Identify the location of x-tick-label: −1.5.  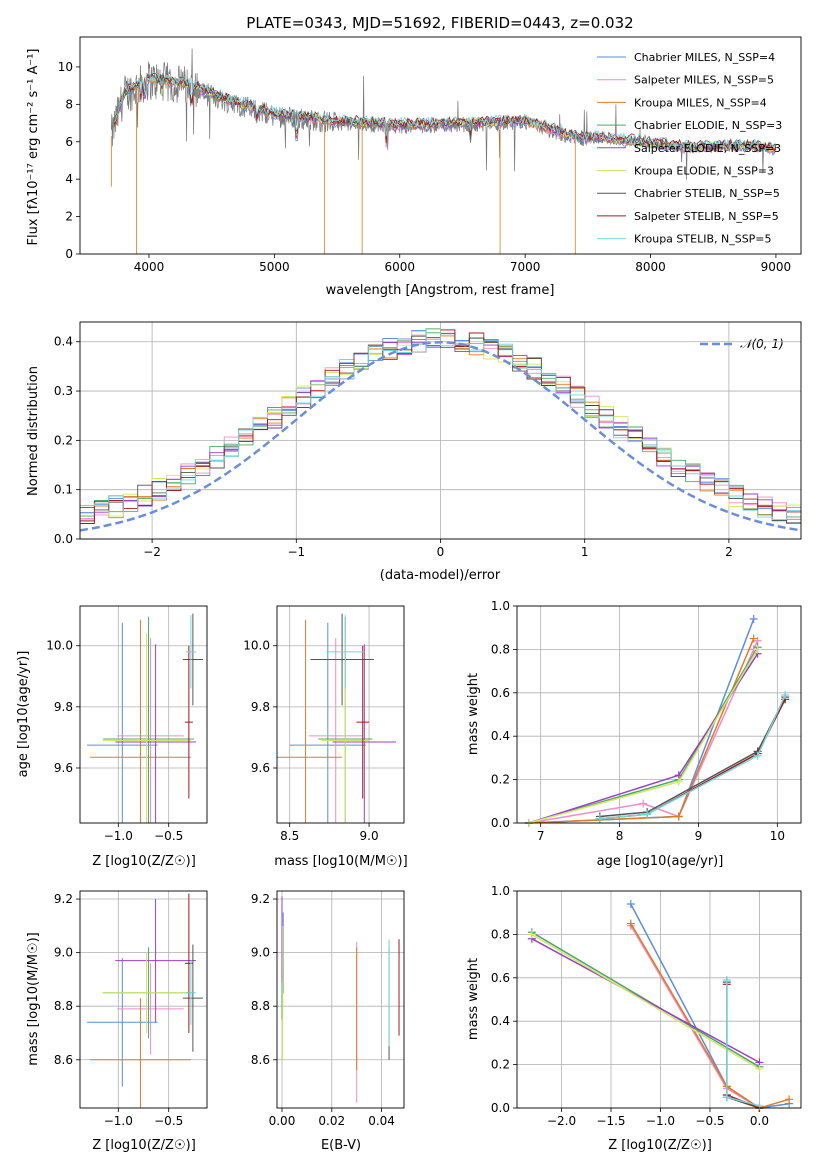
(610, 1121).